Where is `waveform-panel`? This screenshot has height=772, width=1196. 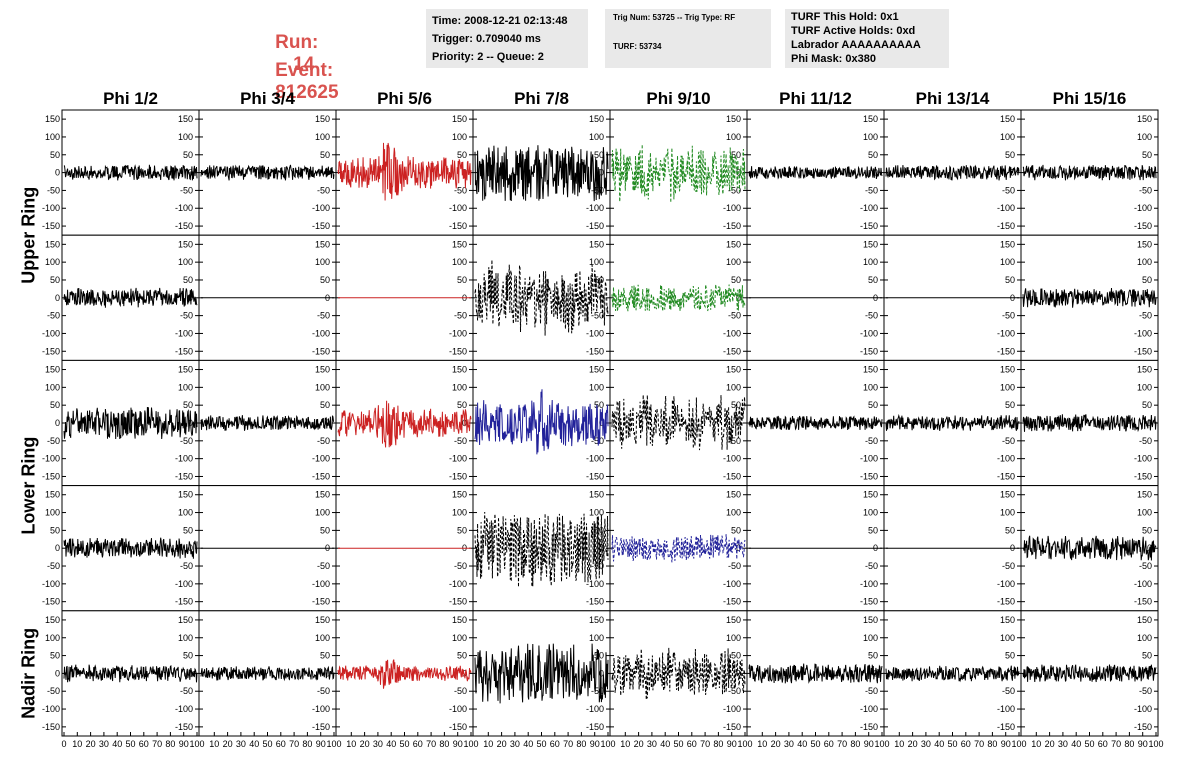
waveform-panel is located at coordinates (678, 172).